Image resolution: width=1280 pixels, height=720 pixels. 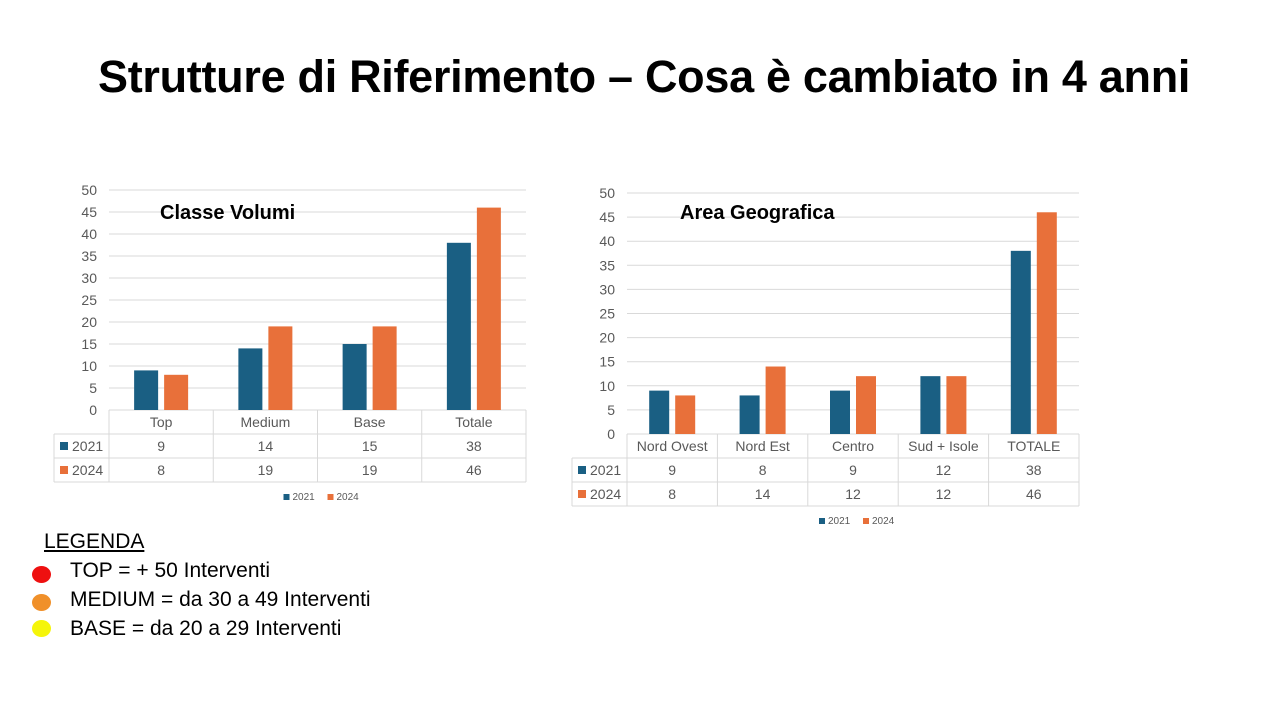 What do you see at coordinates (41, 574) in the screenshot?
I see `red-dot-icon` at bounding box center [41, 574].